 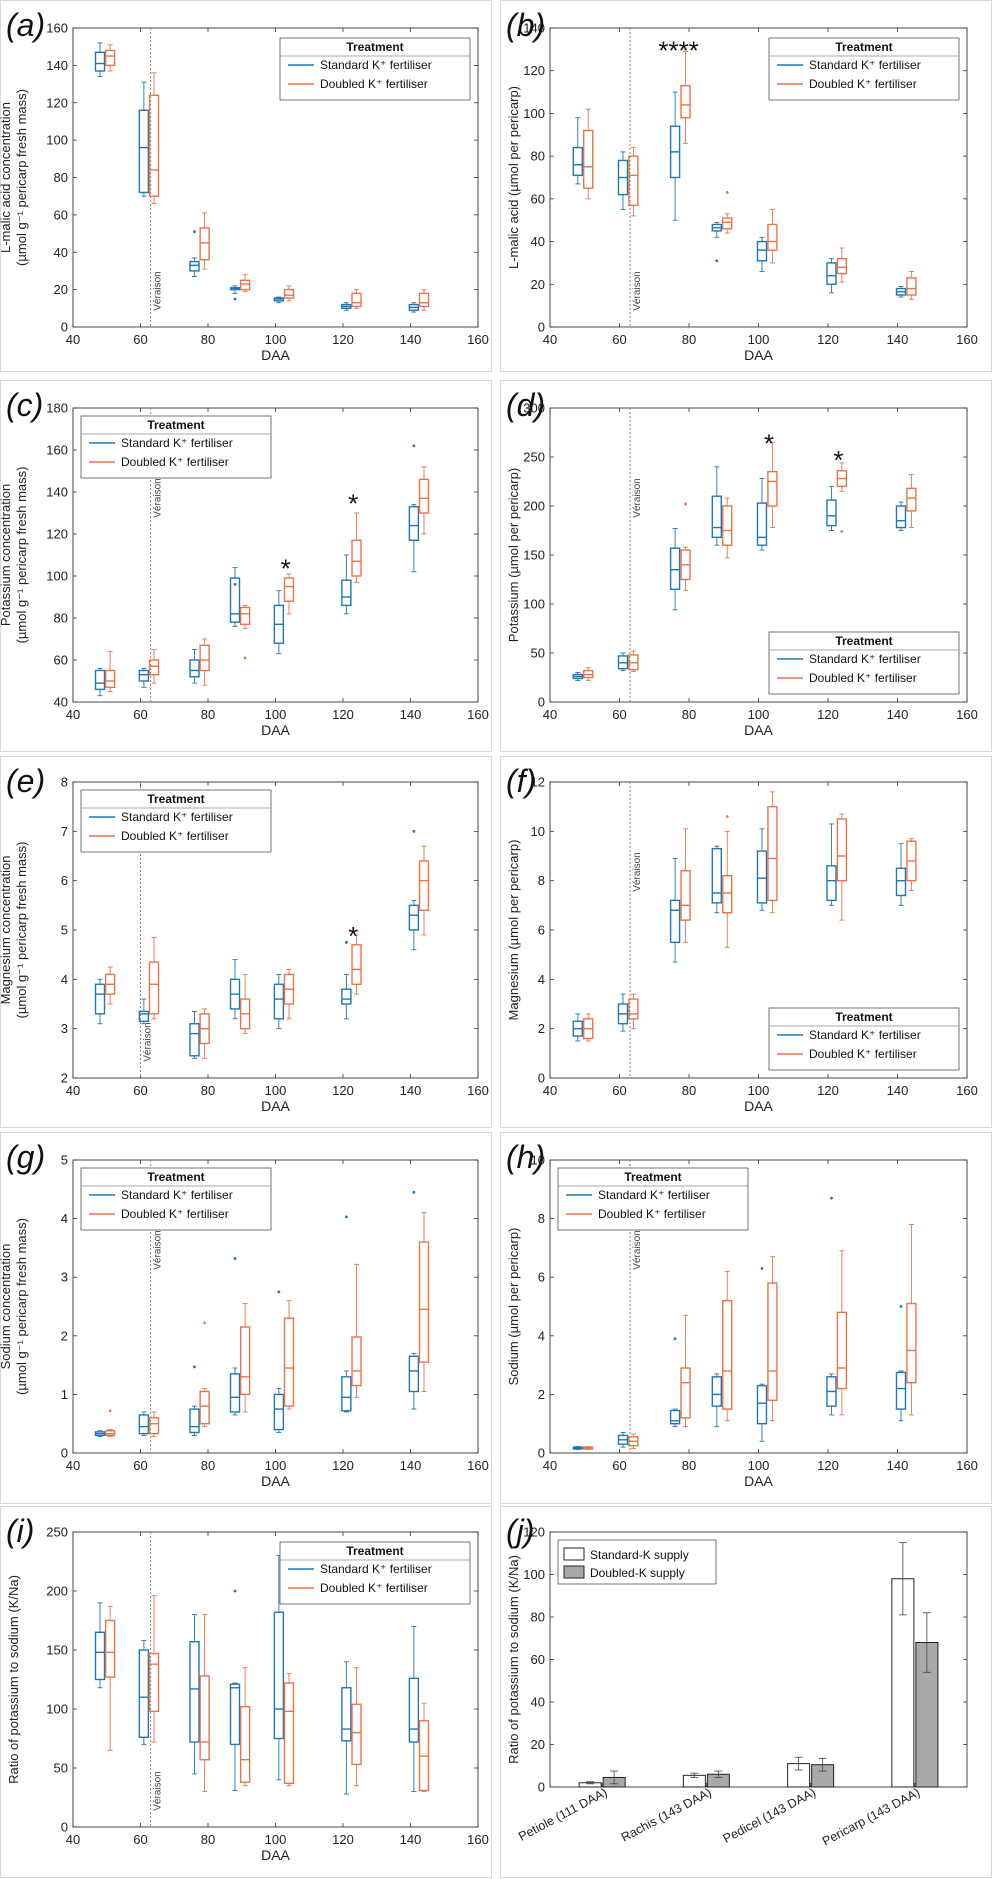 What do you see at coordinates (541, 880) in the screenshot?
I see `y-tick-label: 8` at bounding box center [541, 880].